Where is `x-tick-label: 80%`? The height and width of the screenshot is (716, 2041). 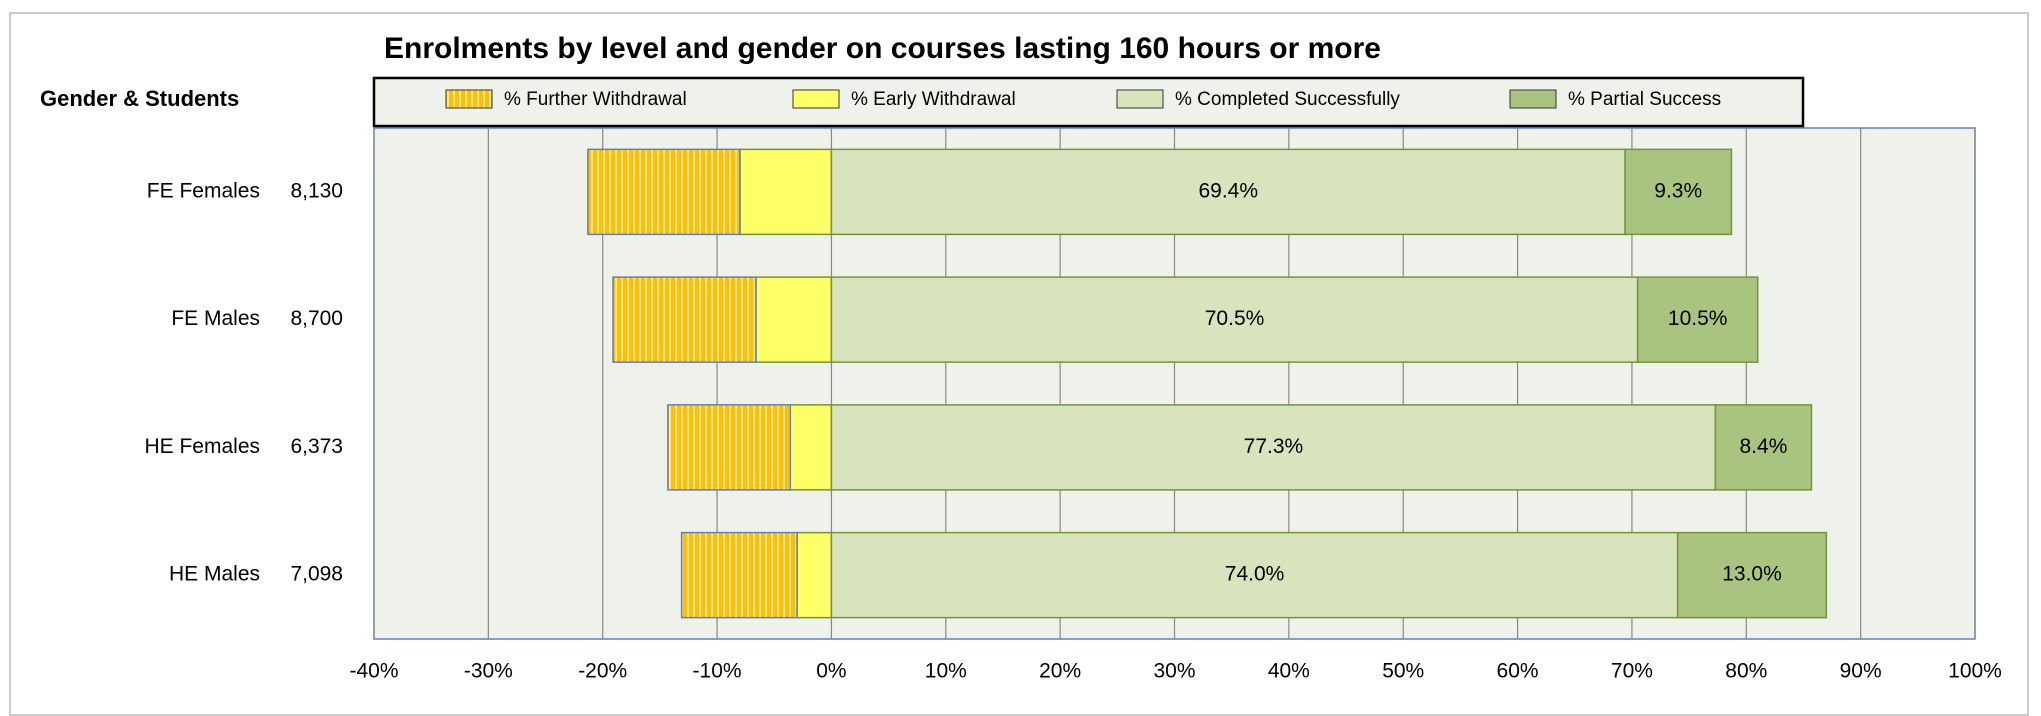 x-tick-label: 80% is located at coordinates (1746, 671).